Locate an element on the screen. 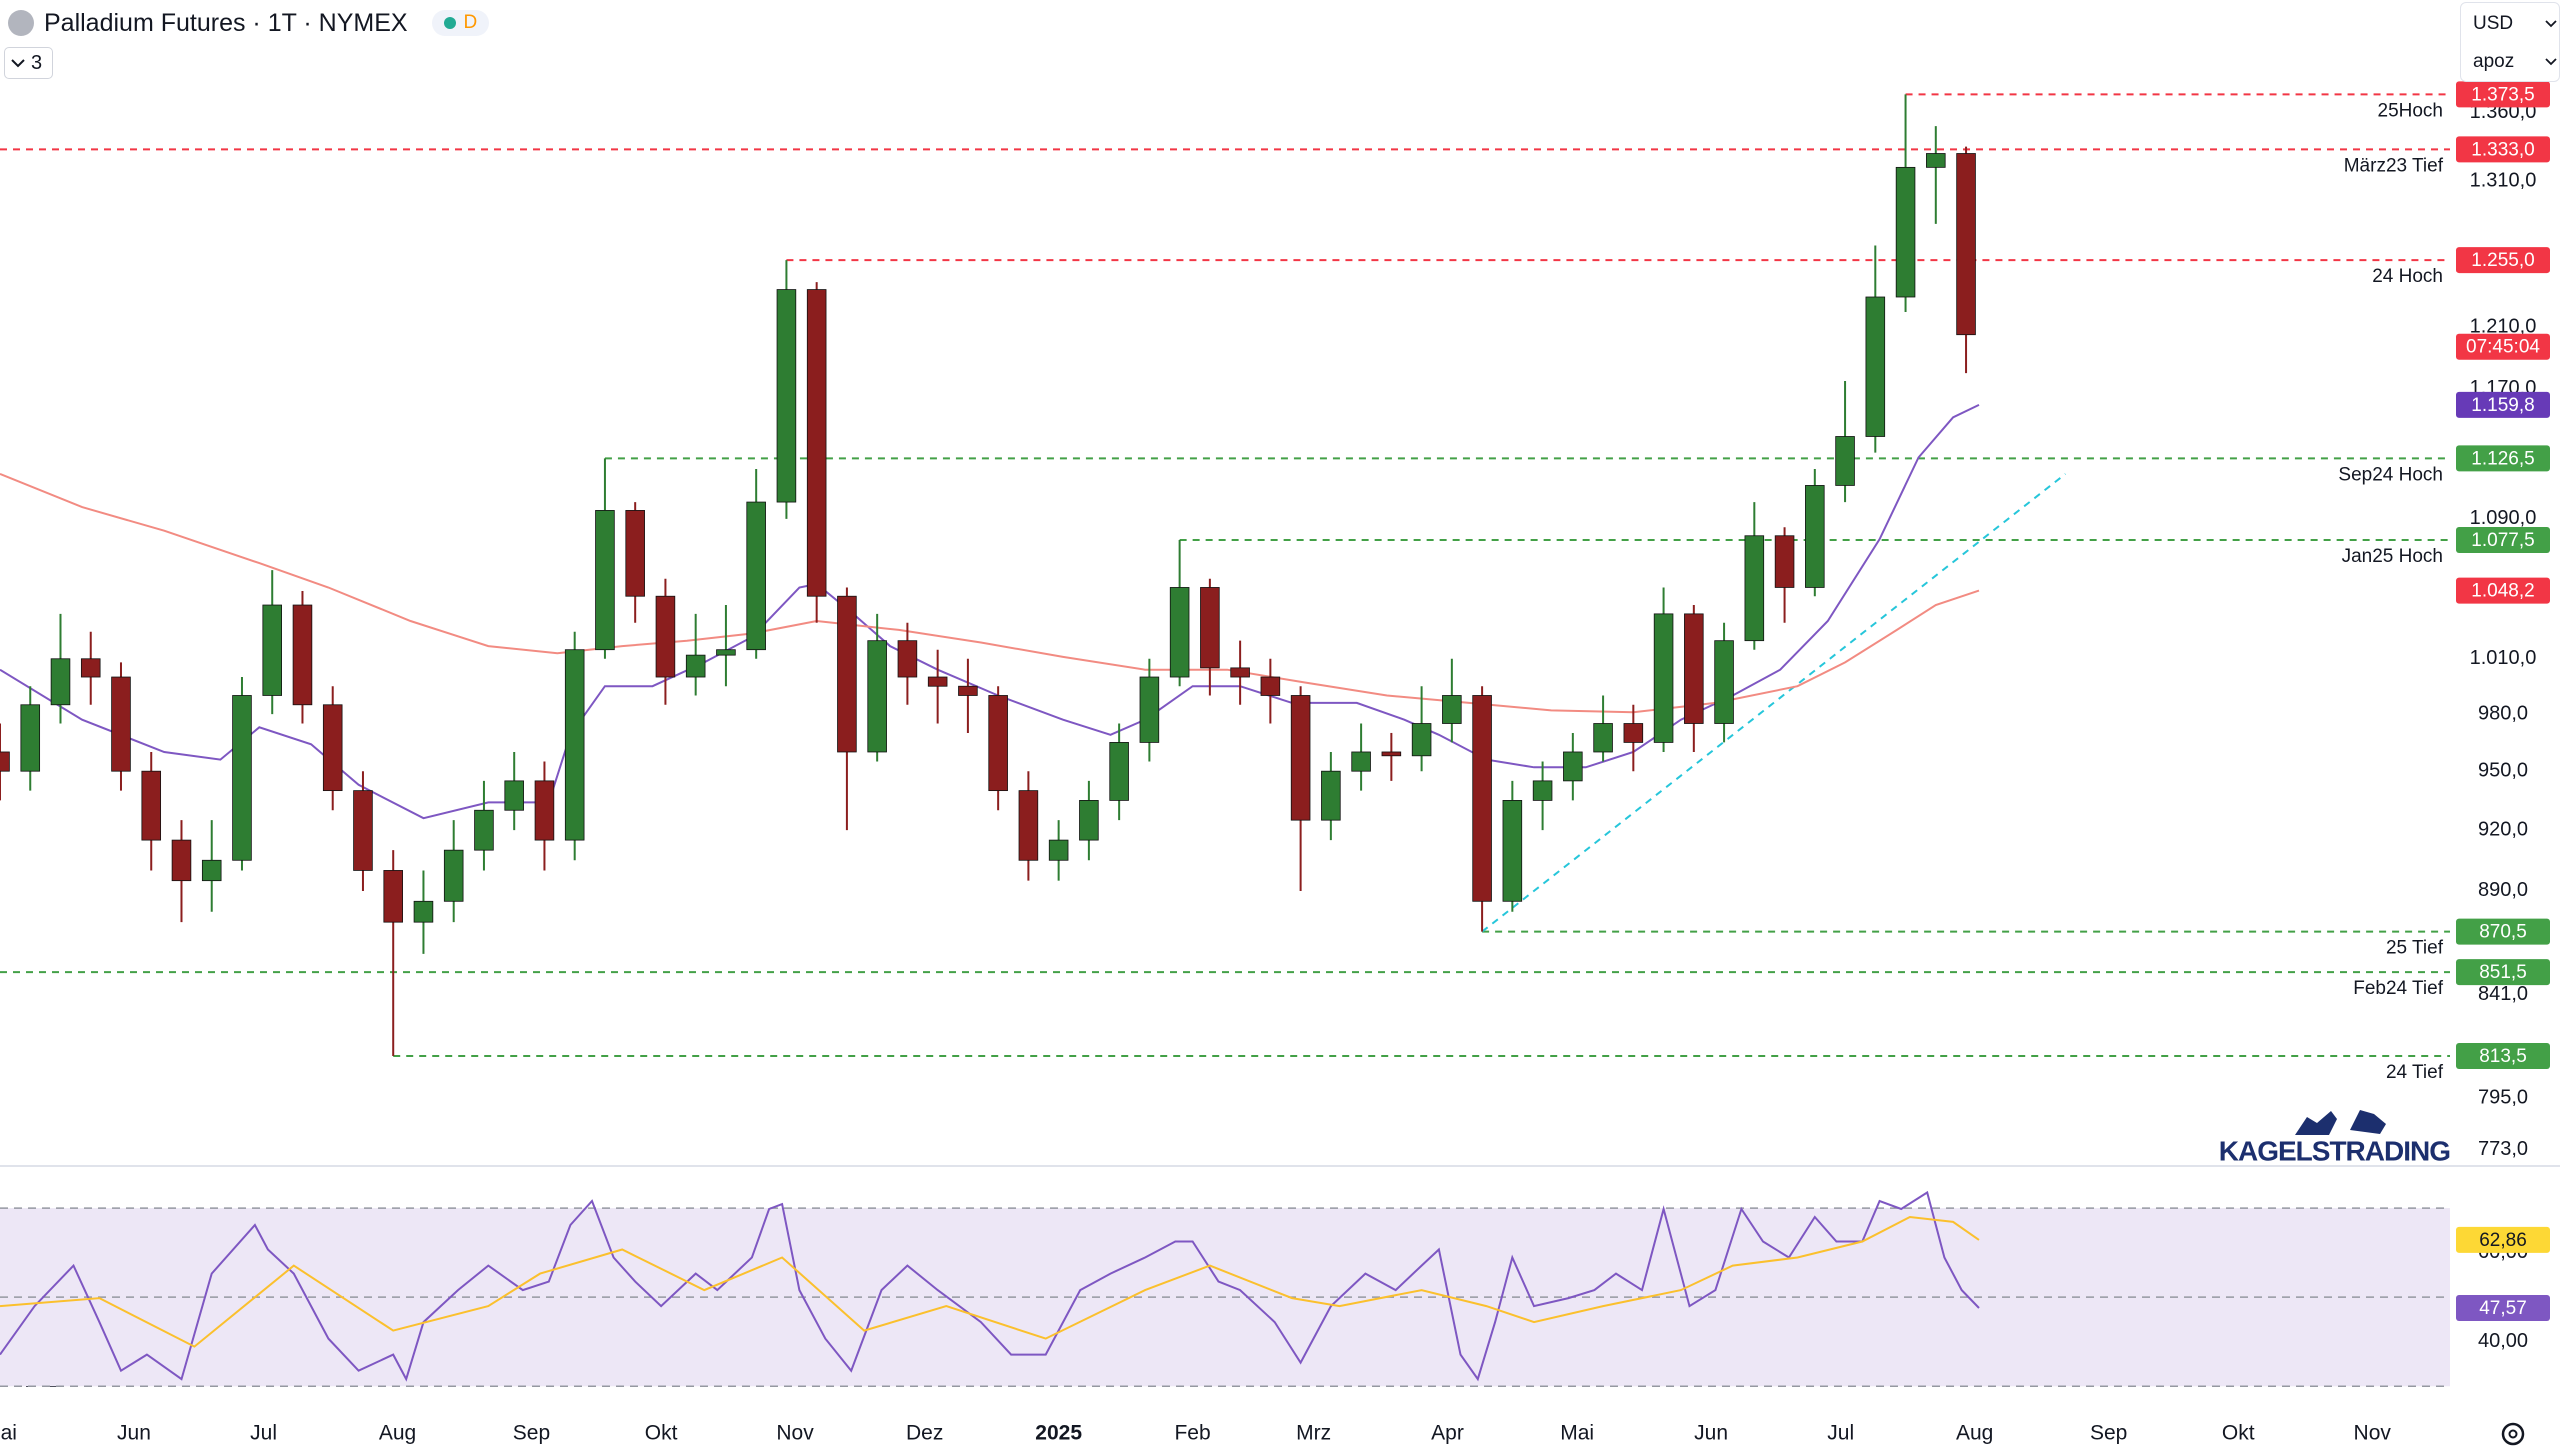  y-tick-label: 950,0 is located at coordinates (2503, 770).